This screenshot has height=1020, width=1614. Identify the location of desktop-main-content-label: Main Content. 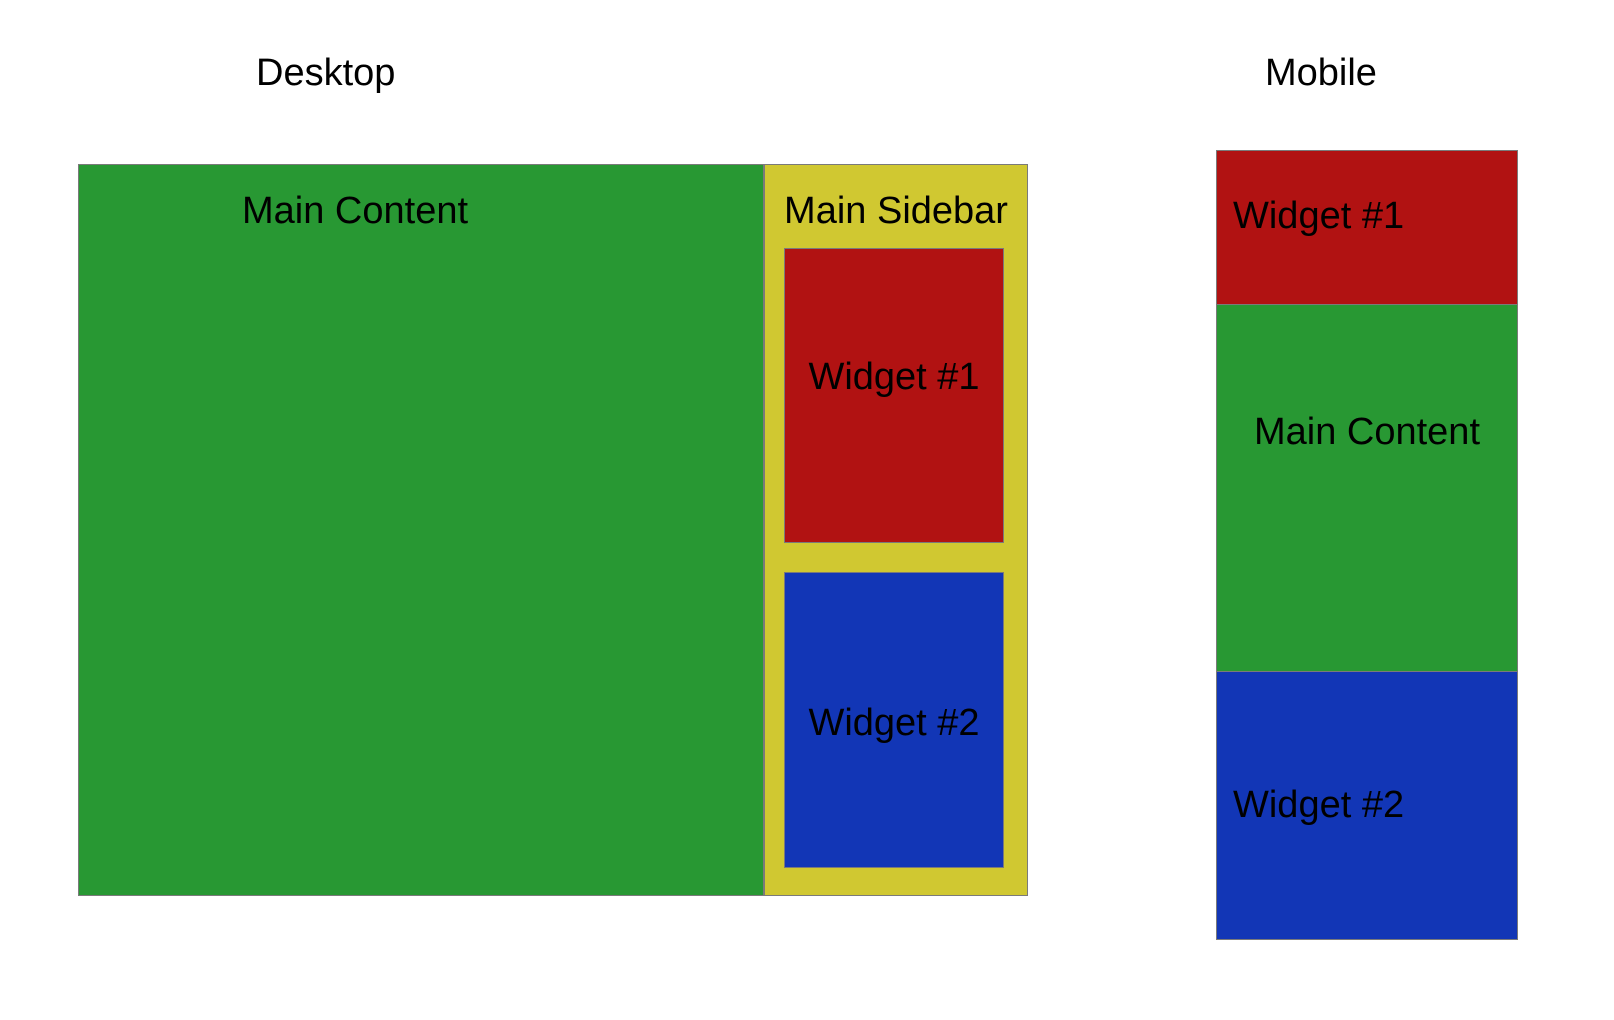
(355, 211).